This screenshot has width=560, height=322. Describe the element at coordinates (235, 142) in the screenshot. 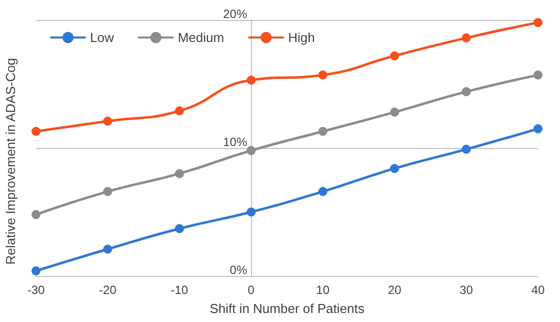

I see `y-tick-label: 10%` at that location.